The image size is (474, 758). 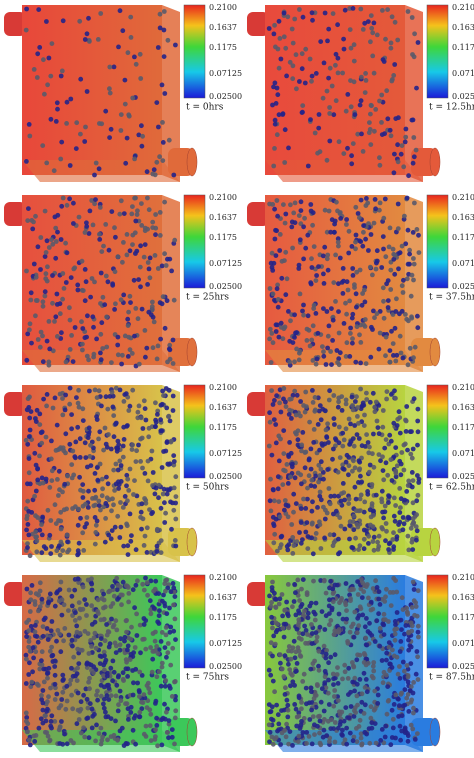 I want to click on colorbar-tick-label: 0.02500, so click(x=463, y=286).